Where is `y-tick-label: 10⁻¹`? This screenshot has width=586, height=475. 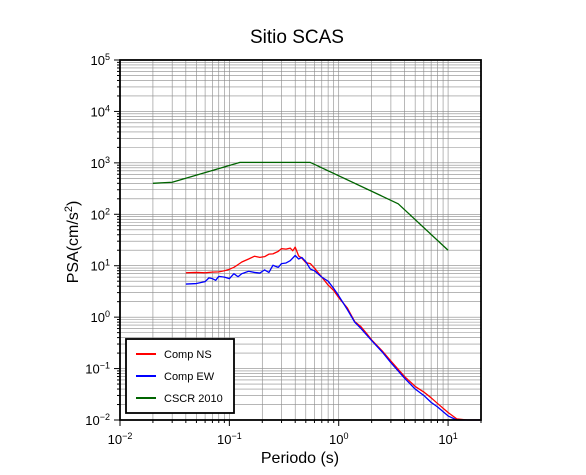
y-tick-label: 10⁻¹ is located at coordinates (97, 369).